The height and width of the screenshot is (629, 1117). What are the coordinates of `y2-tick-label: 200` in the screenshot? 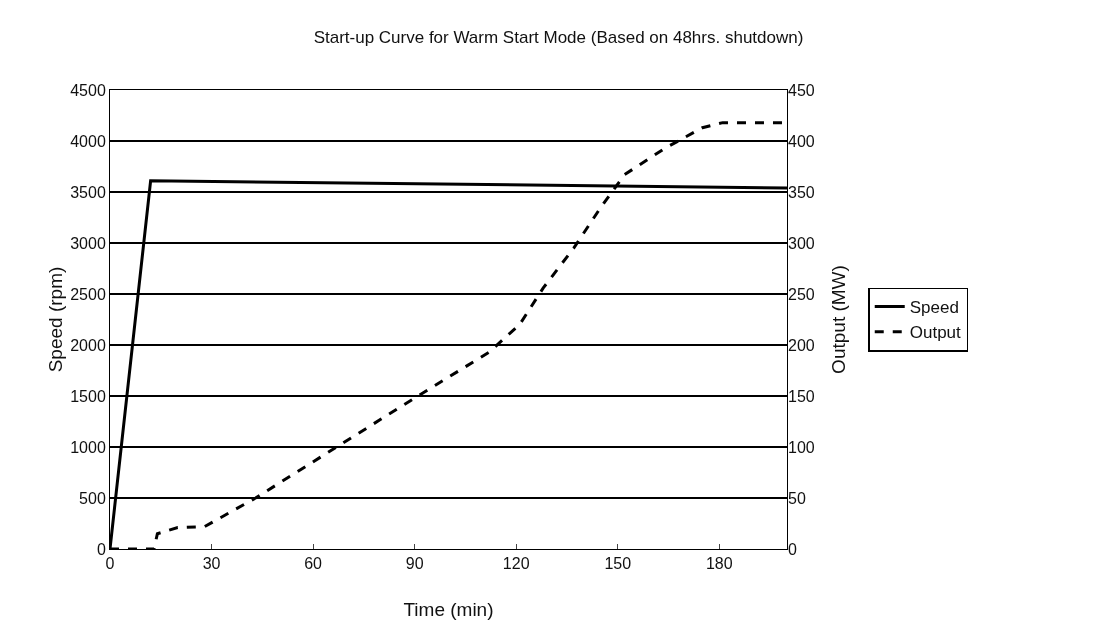 It's located at (801, 345).